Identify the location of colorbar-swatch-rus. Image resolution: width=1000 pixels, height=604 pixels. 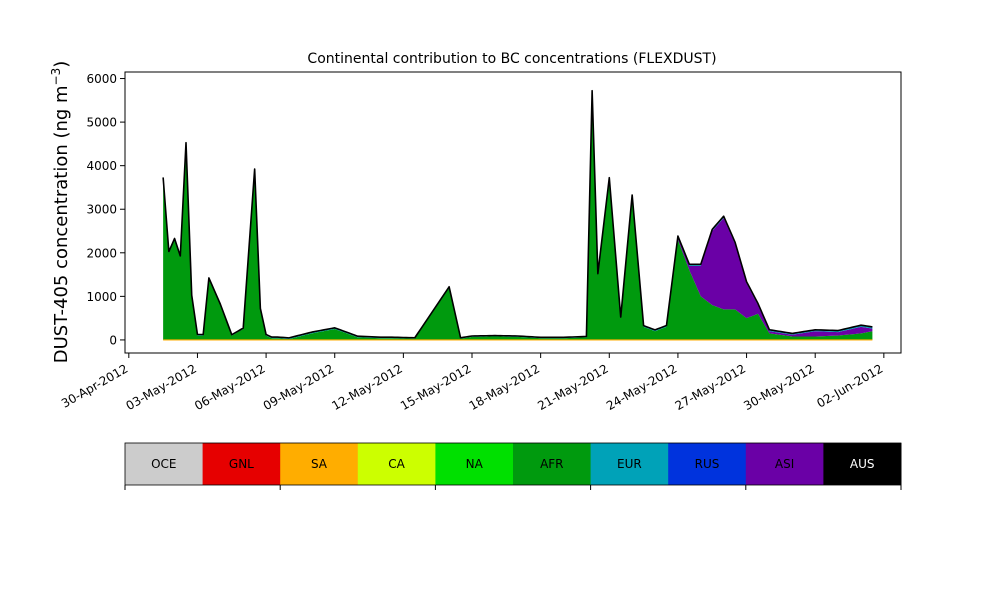
(707, 464).